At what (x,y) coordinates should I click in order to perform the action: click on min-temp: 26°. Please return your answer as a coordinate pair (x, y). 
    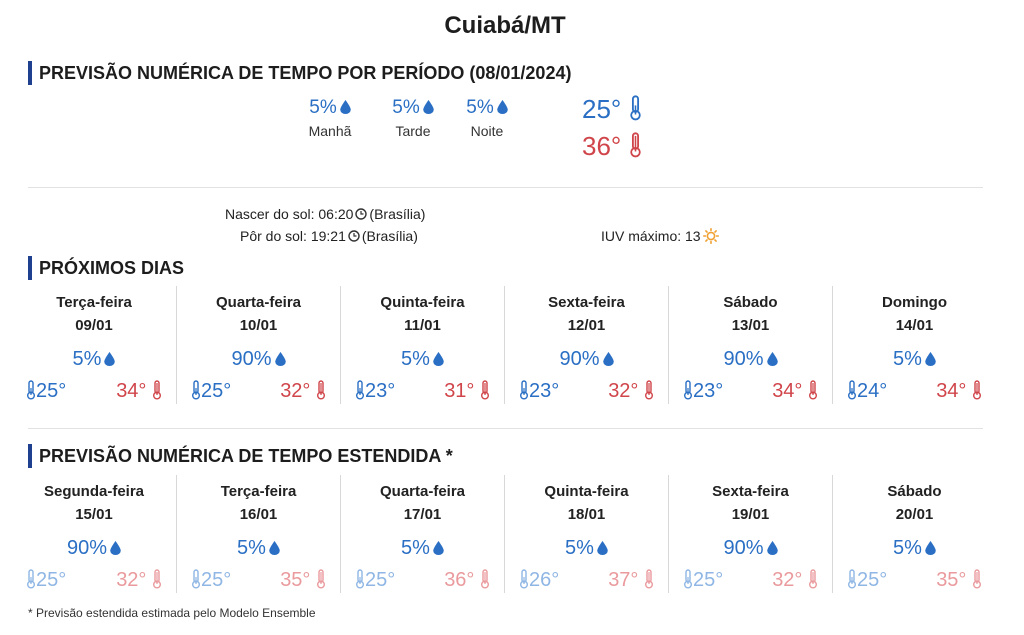
    Looking at the image, I should click on (539, 580).